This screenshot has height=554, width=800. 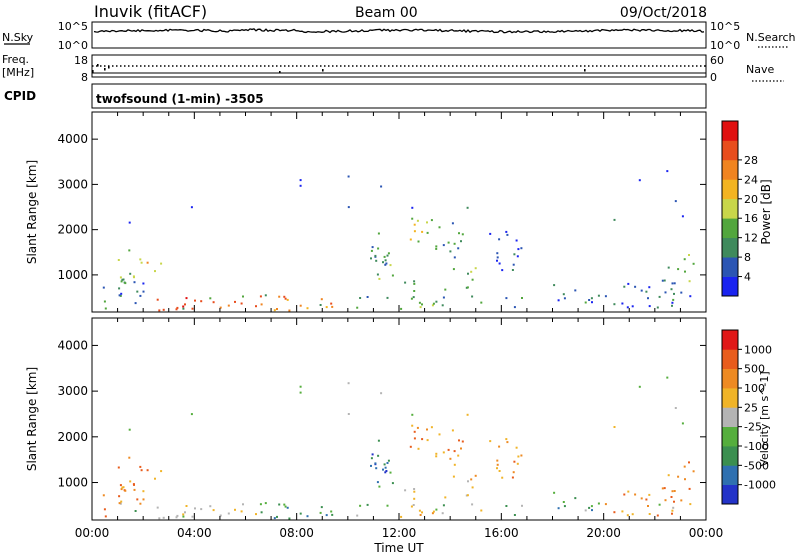 I want to click on x-tick-label: 16:00, so click(x=501, y=533).